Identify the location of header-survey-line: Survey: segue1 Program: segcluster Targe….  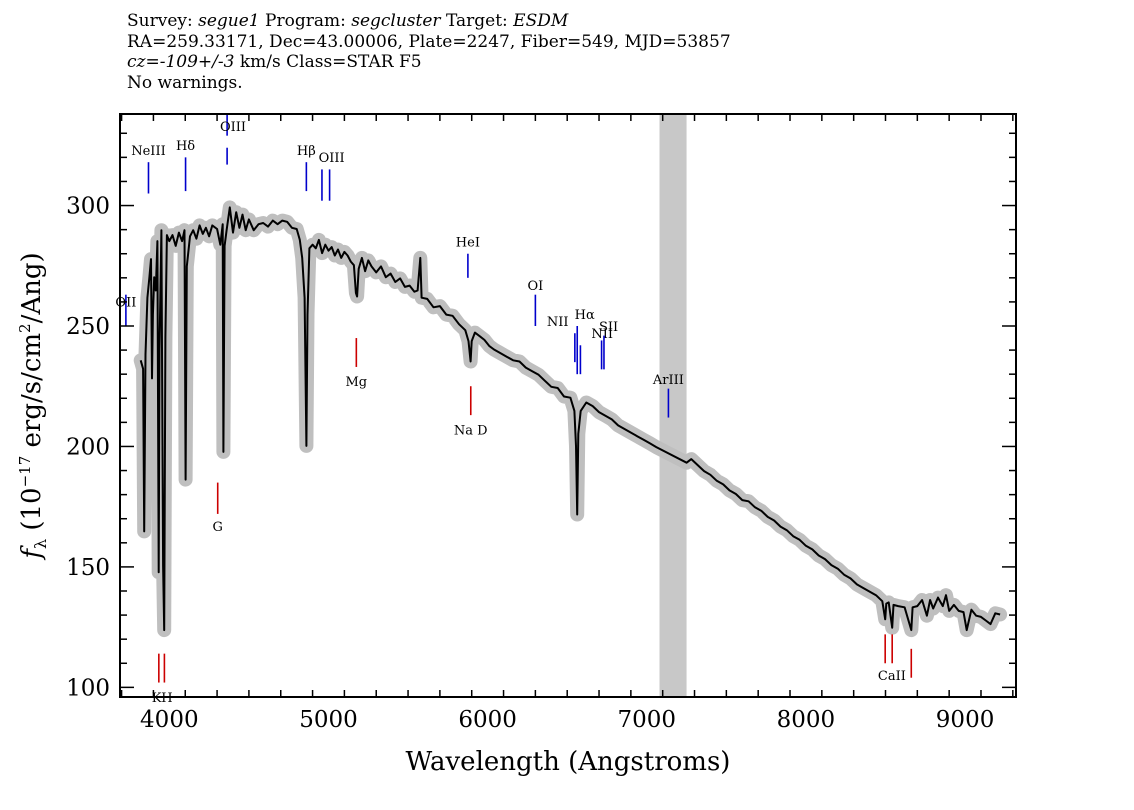
(429, 21).